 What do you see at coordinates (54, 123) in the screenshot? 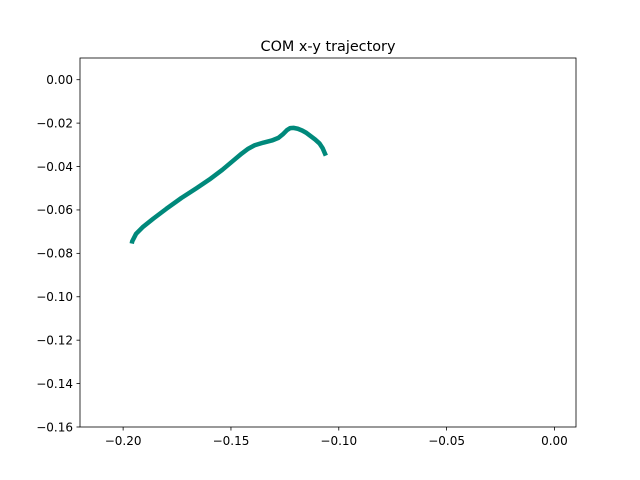
I see `y-tick-label: −0.02` at bounding box center [54, 123].